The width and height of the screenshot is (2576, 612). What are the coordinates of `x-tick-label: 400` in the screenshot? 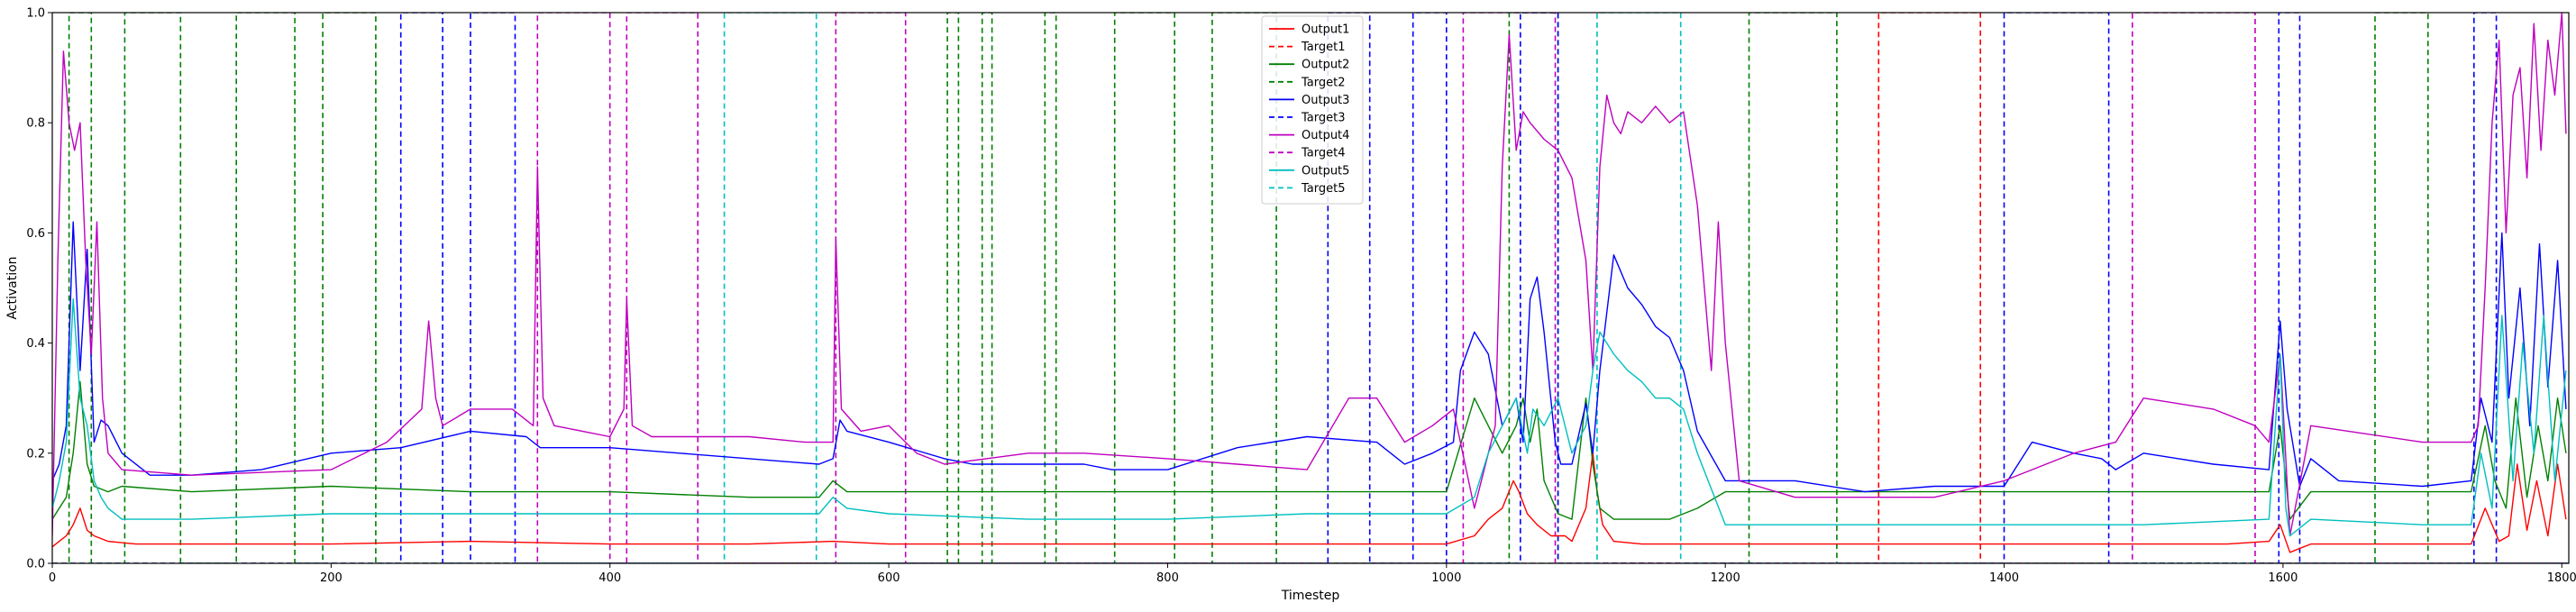 It's located at (609, 578).